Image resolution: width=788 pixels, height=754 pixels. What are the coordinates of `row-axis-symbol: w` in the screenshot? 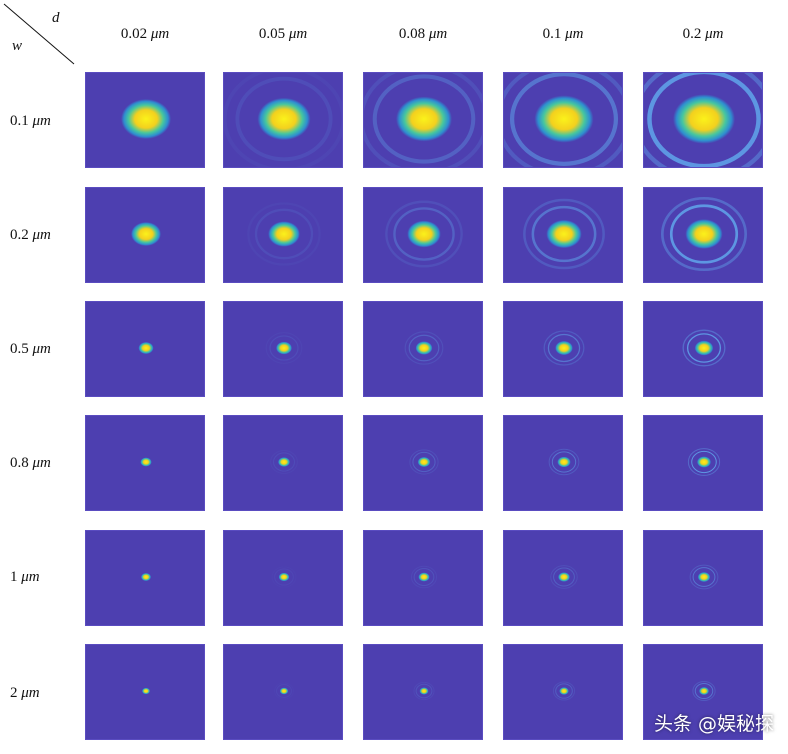 It's located at (17, 46).